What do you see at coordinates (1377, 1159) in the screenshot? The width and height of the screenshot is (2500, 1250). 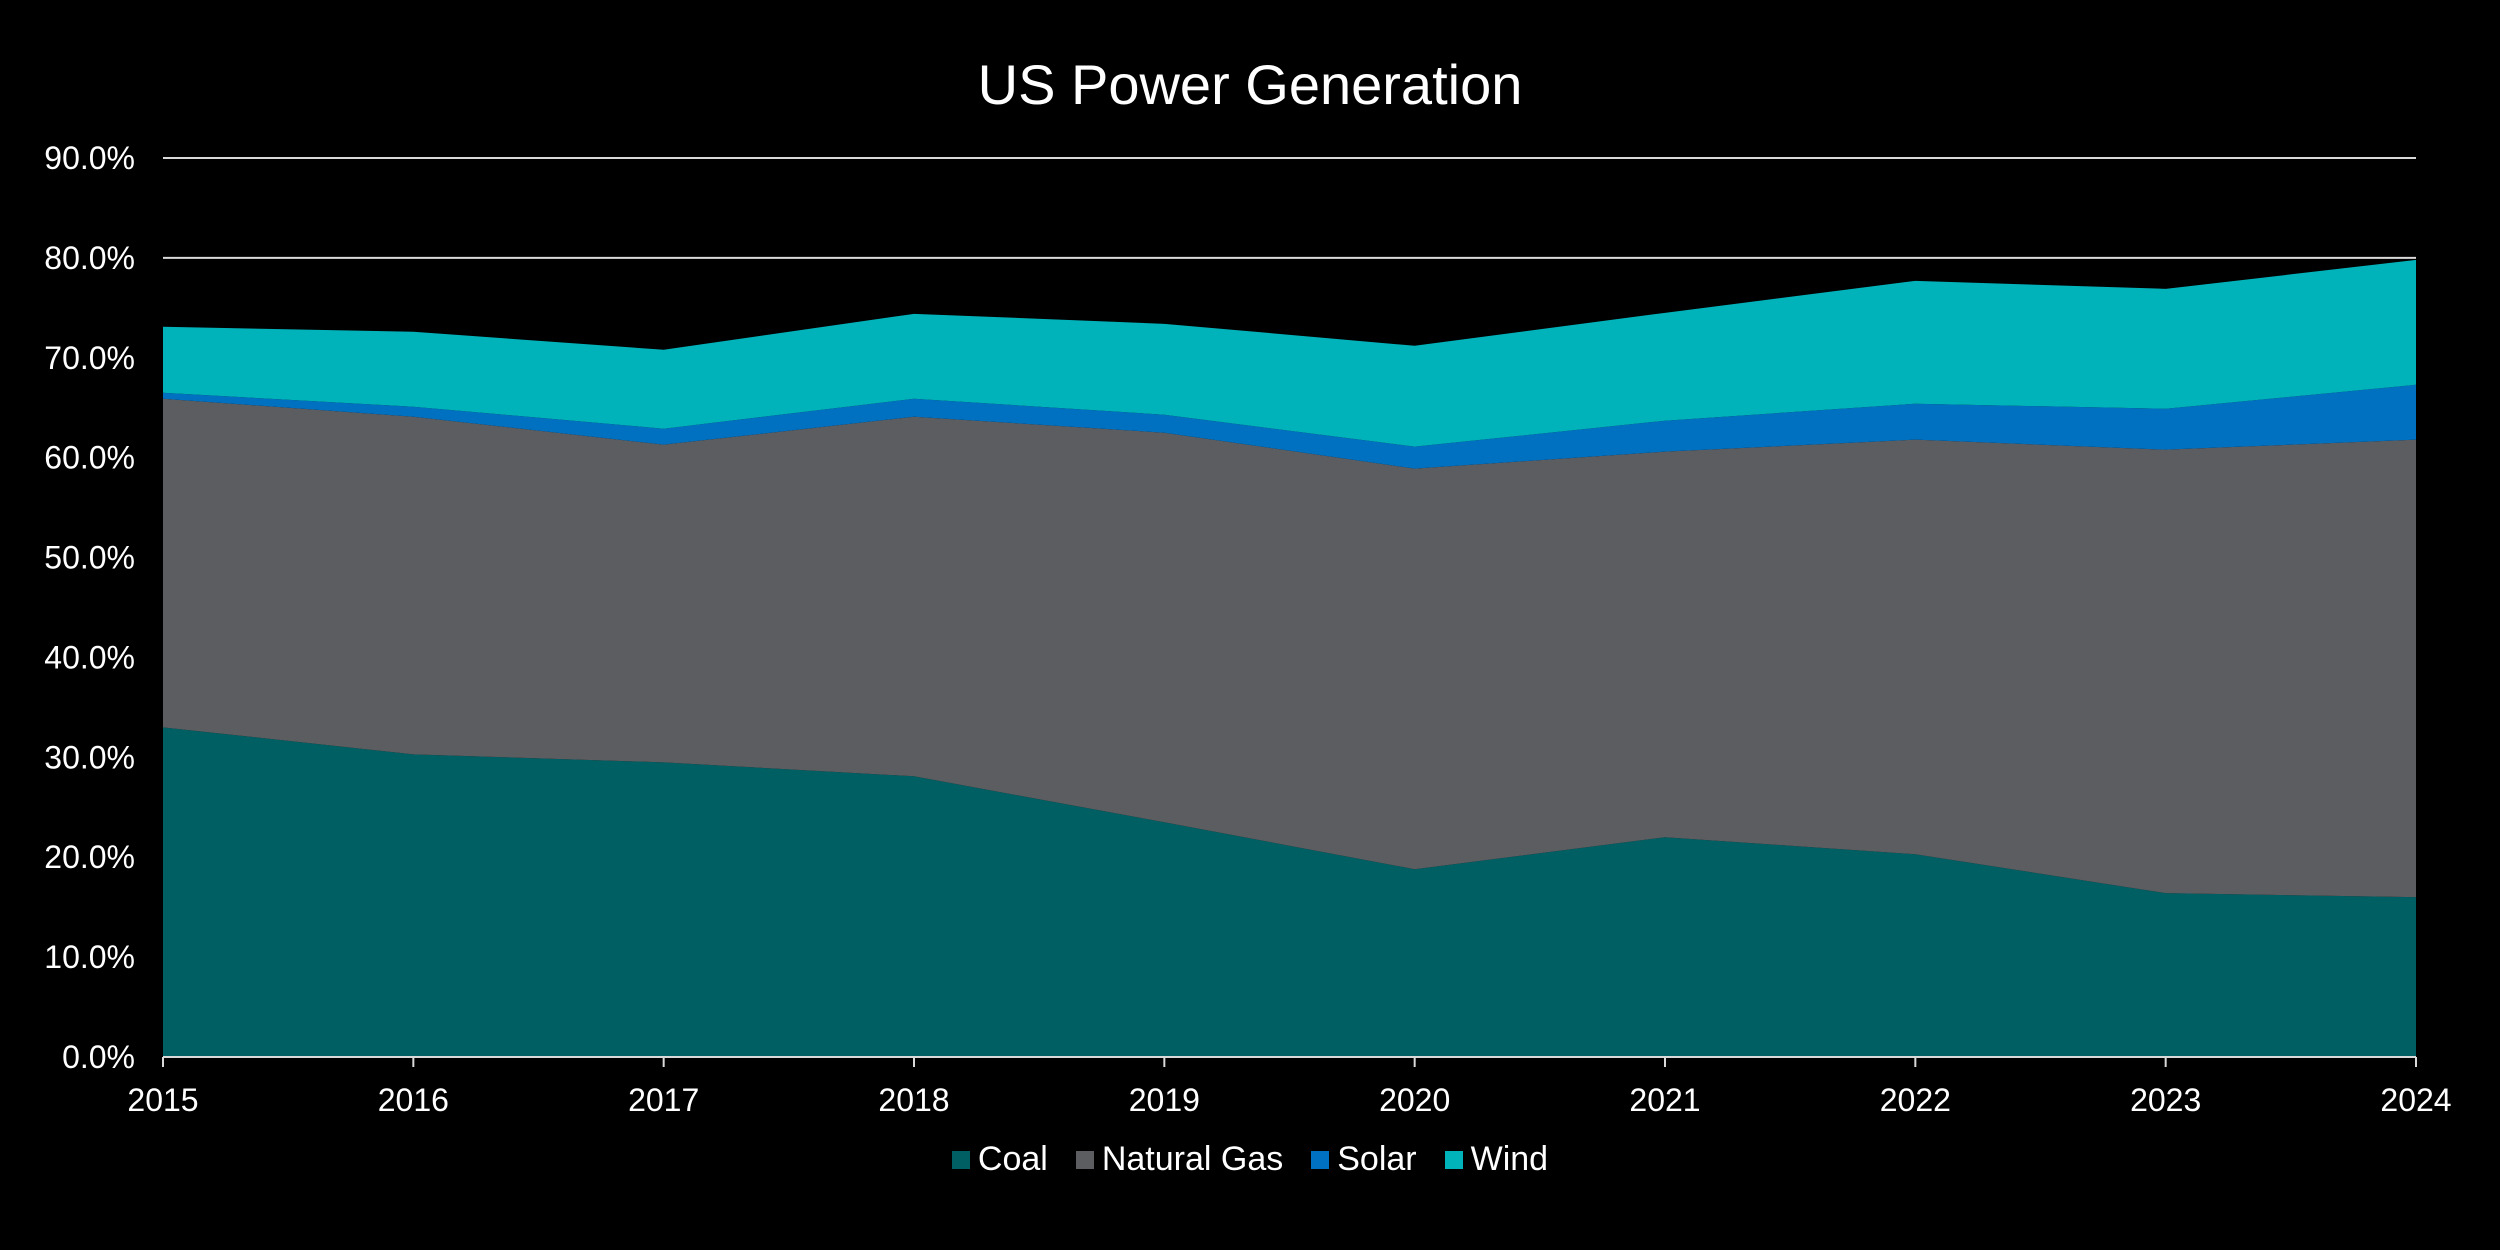 I see `legend-label: Solar` at bounding box center [1377, 1159].